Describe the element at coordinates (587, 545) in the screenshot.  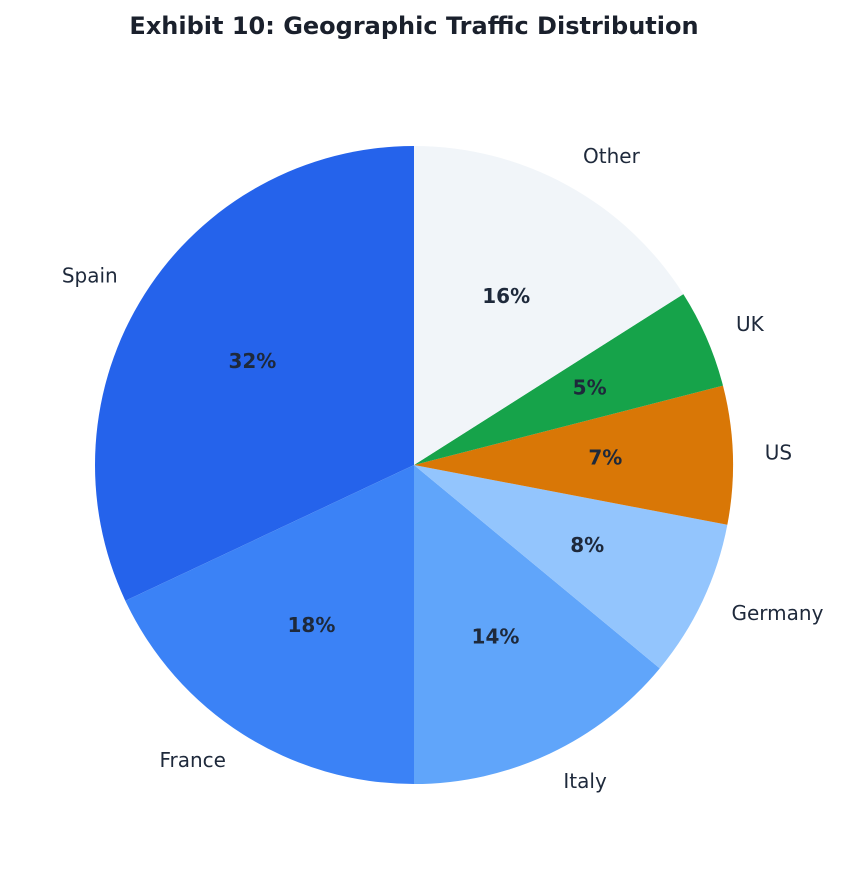
I see `value-label: 8%` at that location.